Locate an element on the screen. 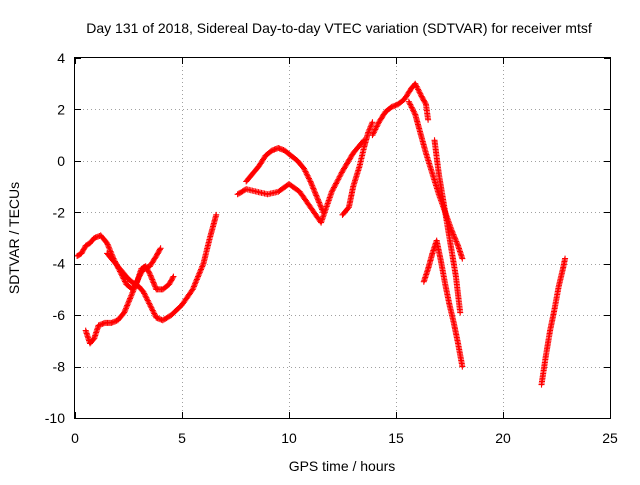  y-tick-label: 4 is located at coordinates (61, 58).